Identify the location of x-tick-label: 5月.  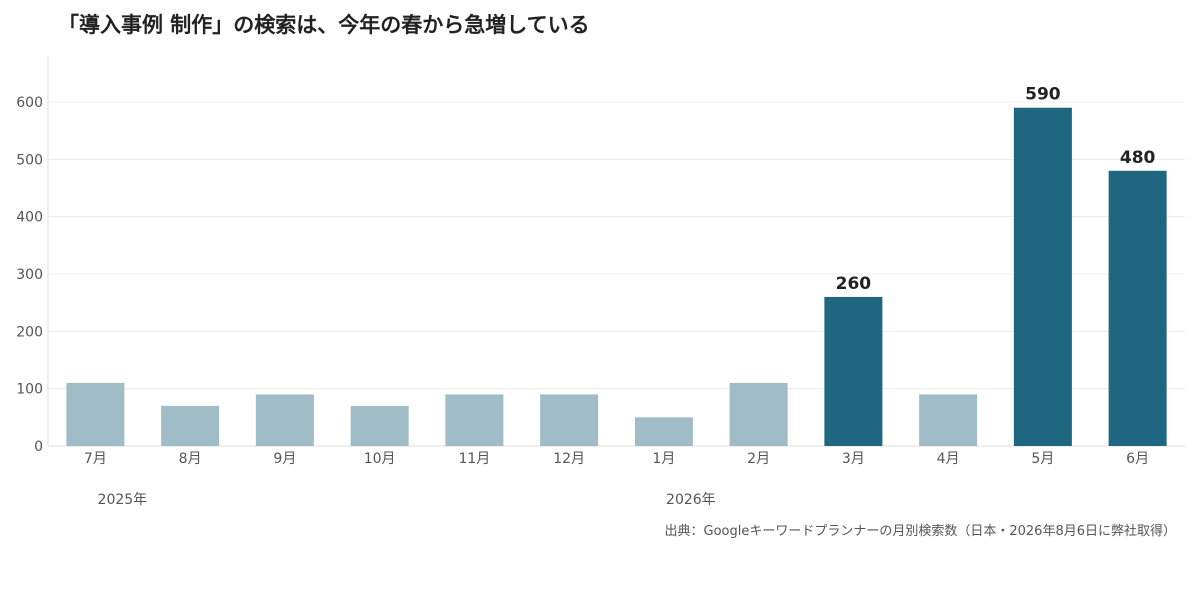
(1042, 459).